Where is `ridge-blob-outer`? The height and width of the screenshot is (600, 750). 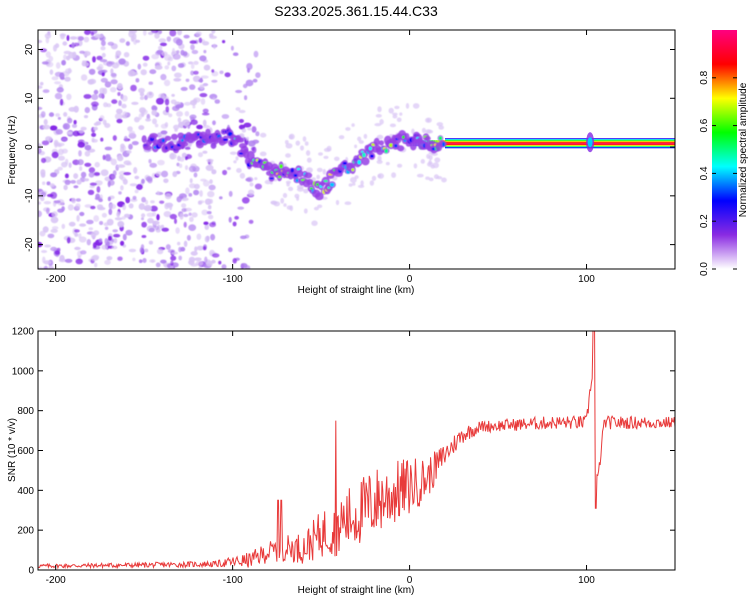
ridge-blob-outer is located at coordinates (208, 132).